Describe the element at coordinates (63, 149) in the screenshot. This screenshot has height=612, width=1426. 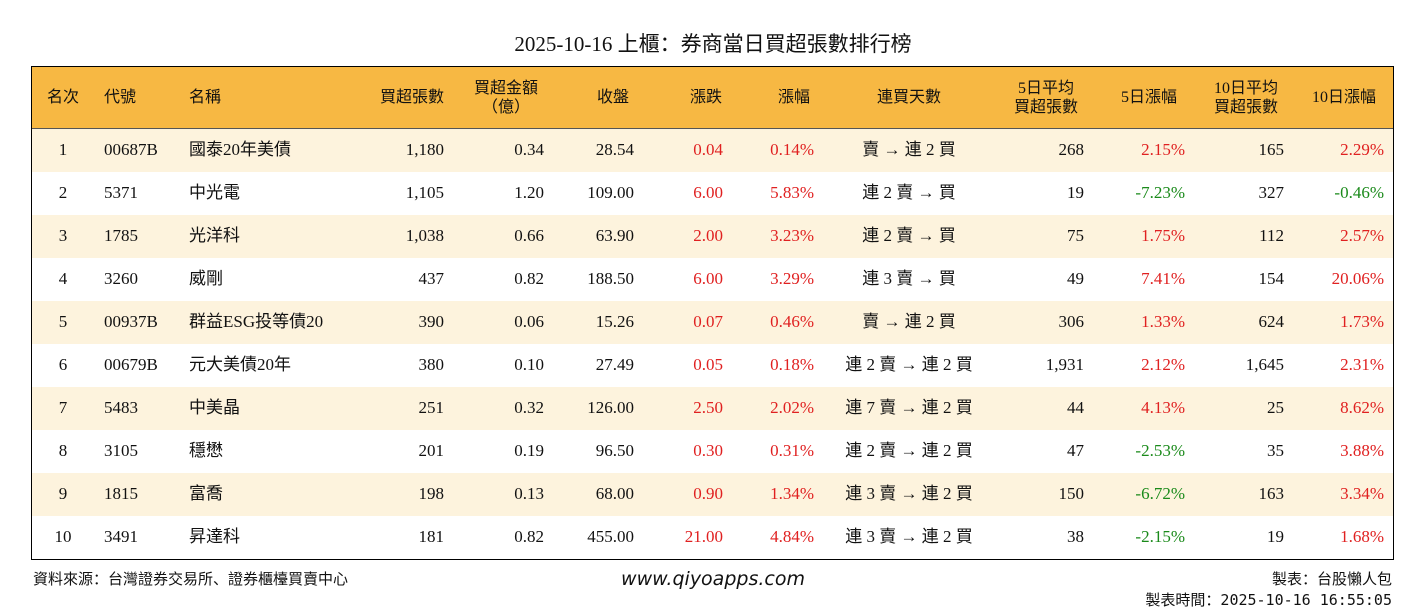
I see `cell: 1` at that location.